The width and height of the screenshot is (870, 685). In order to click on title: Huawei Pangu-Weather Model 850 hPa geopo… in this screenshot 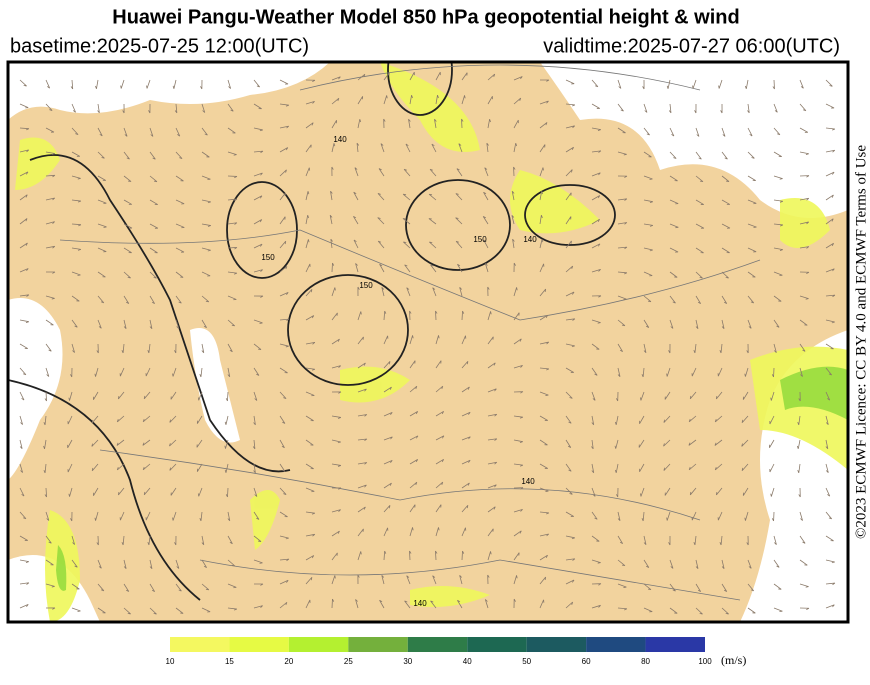, I will do `click(425, 17)`.